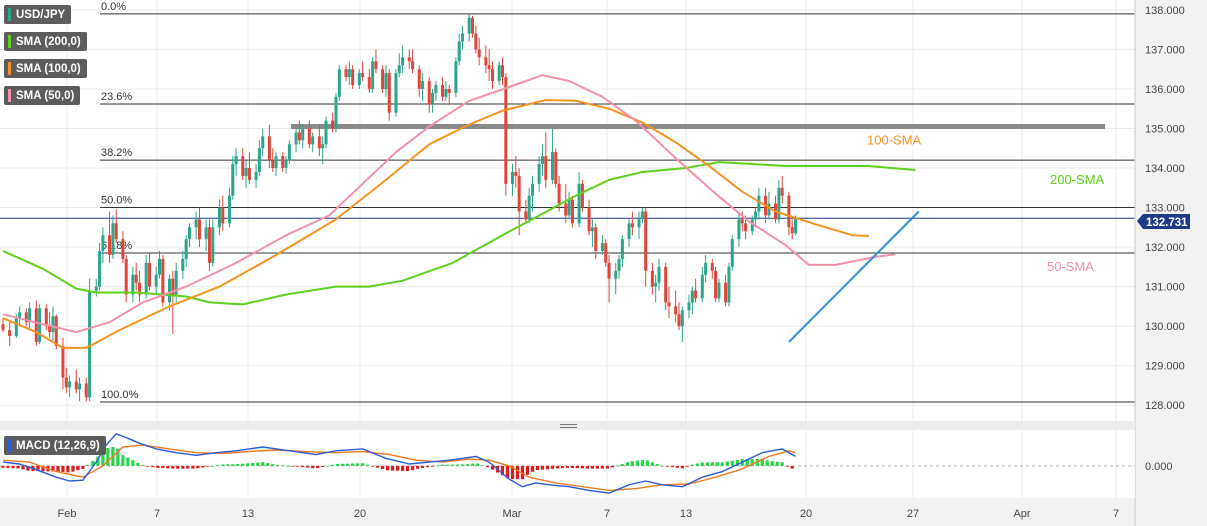 This screenshot has height=526, width=1207. What do you see at coordinates (854, 276) in the screenshot?
I see `trendline-line` at bounding box center [854, 276].